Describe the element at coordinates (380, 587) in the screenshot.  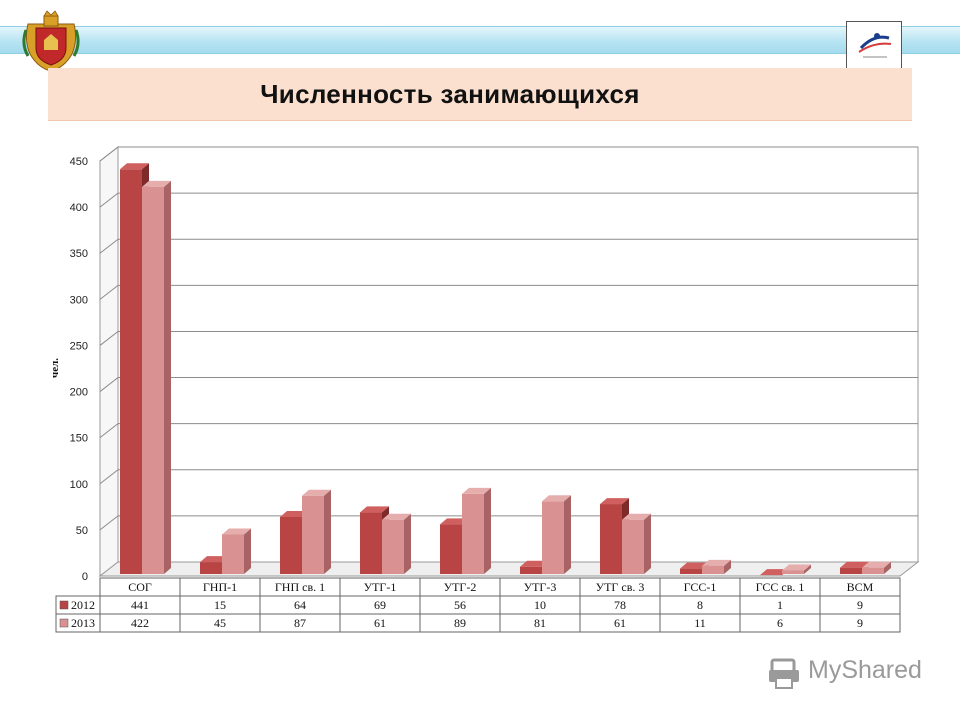
I see `category-label: УТГ-1` at that location.